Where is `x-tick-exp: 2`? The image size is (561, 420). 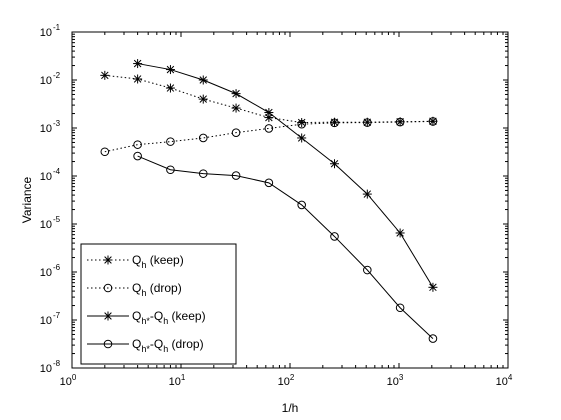 x-tick-exp: 2 is located at coordinates (292, 377).